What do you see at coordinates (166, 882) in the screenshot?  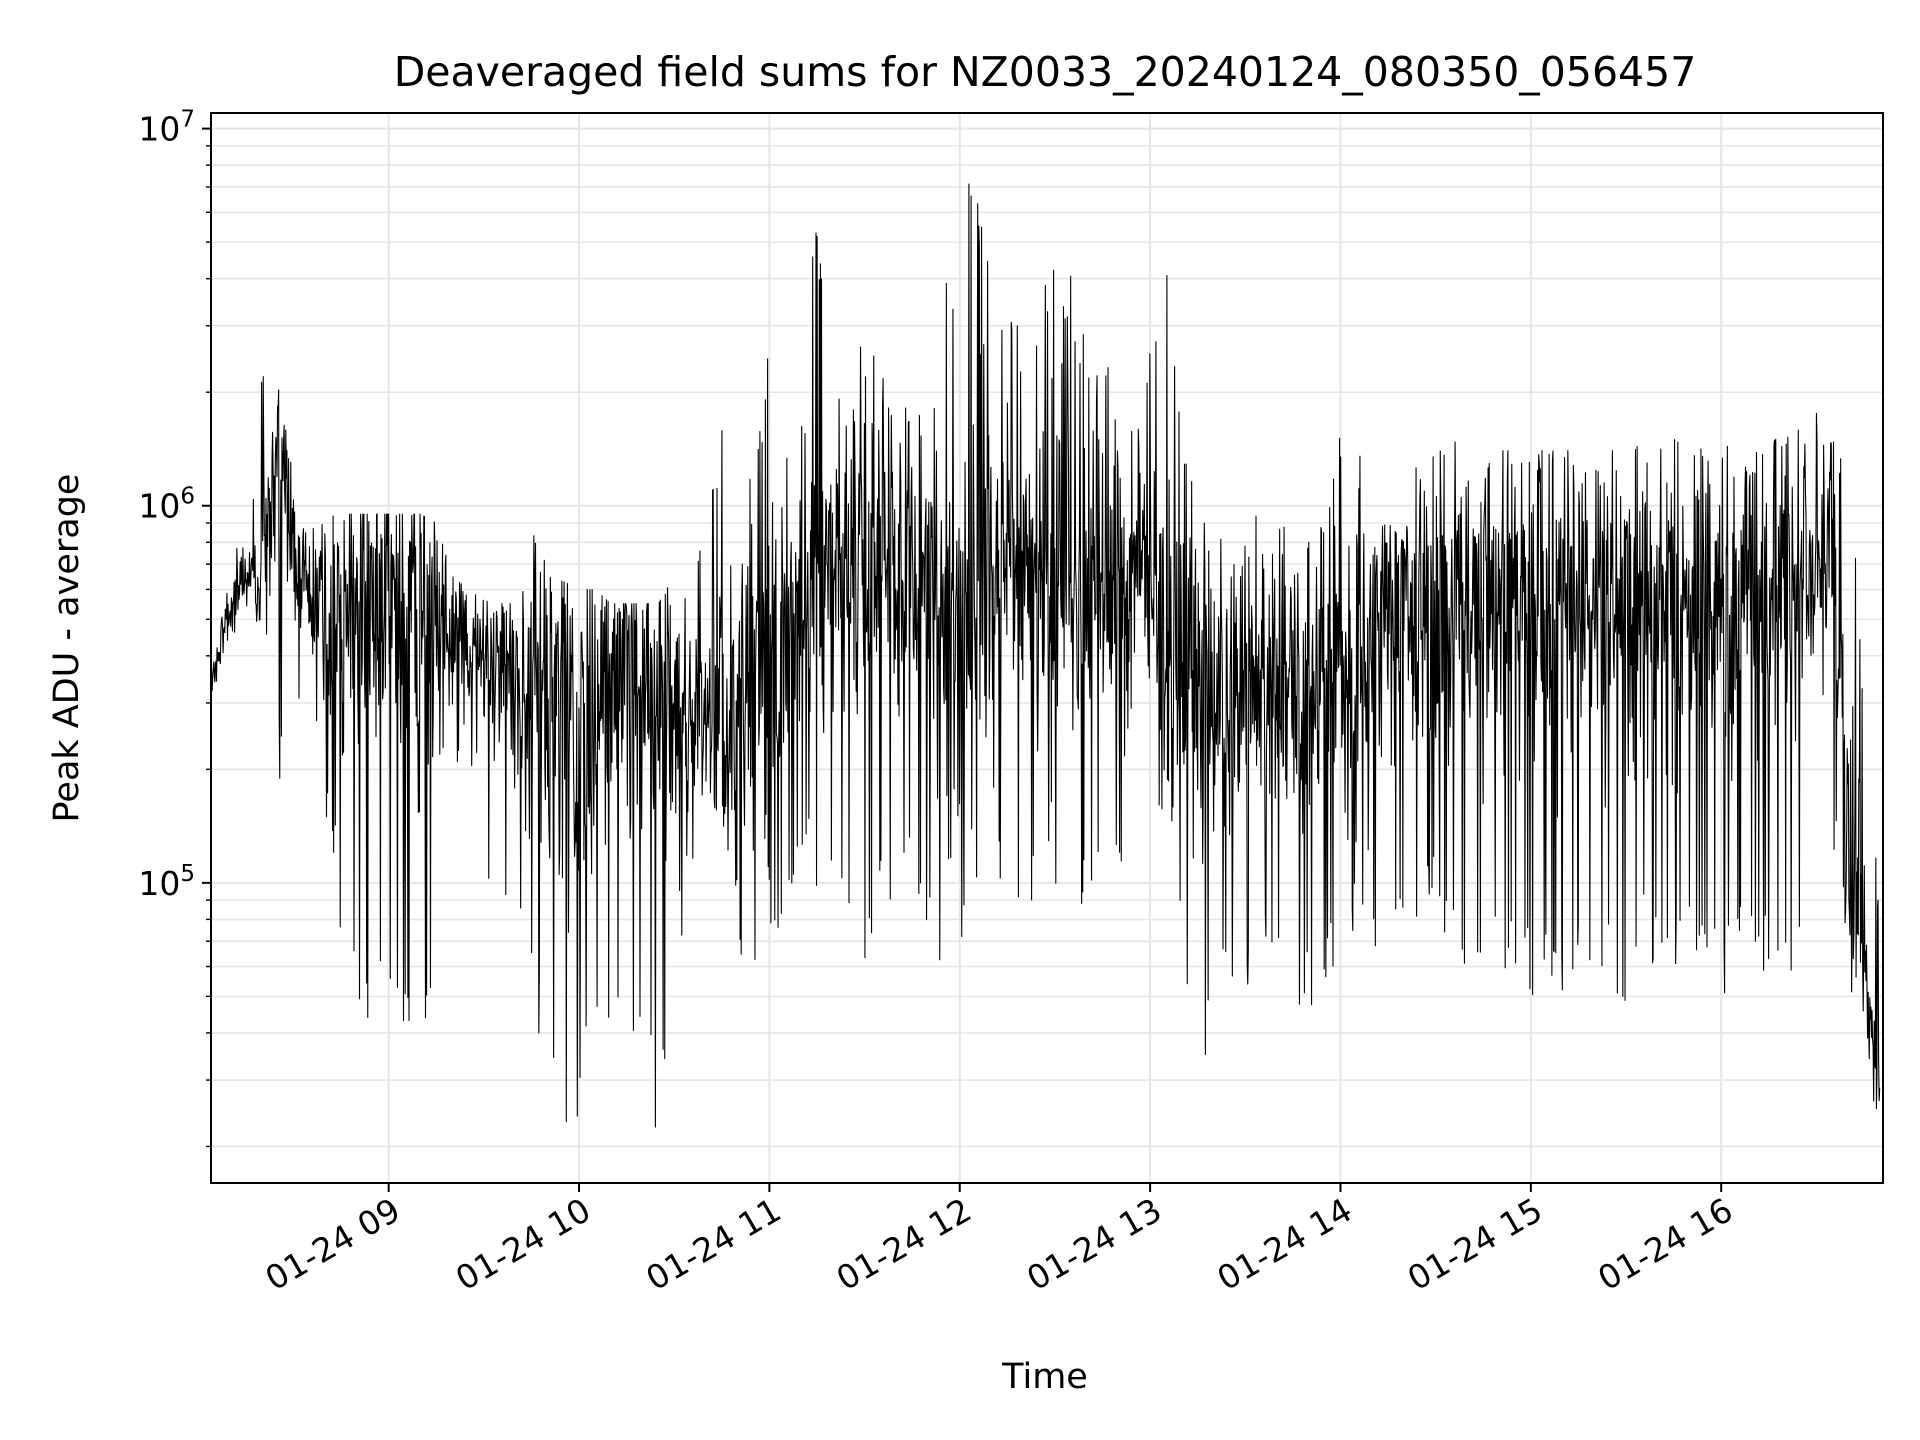 I see `y-tick-label: 105` at bounding box center [166, 882].